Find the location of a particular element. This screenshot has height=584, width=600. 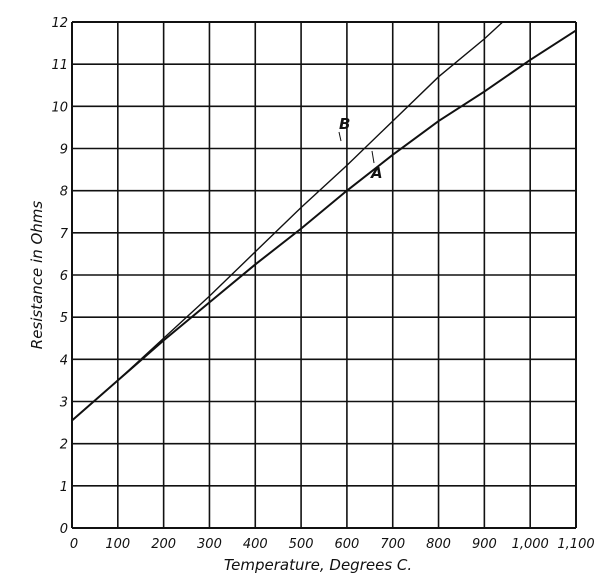

x-tick-label: 1,000 is located at coordinates (530, 544).